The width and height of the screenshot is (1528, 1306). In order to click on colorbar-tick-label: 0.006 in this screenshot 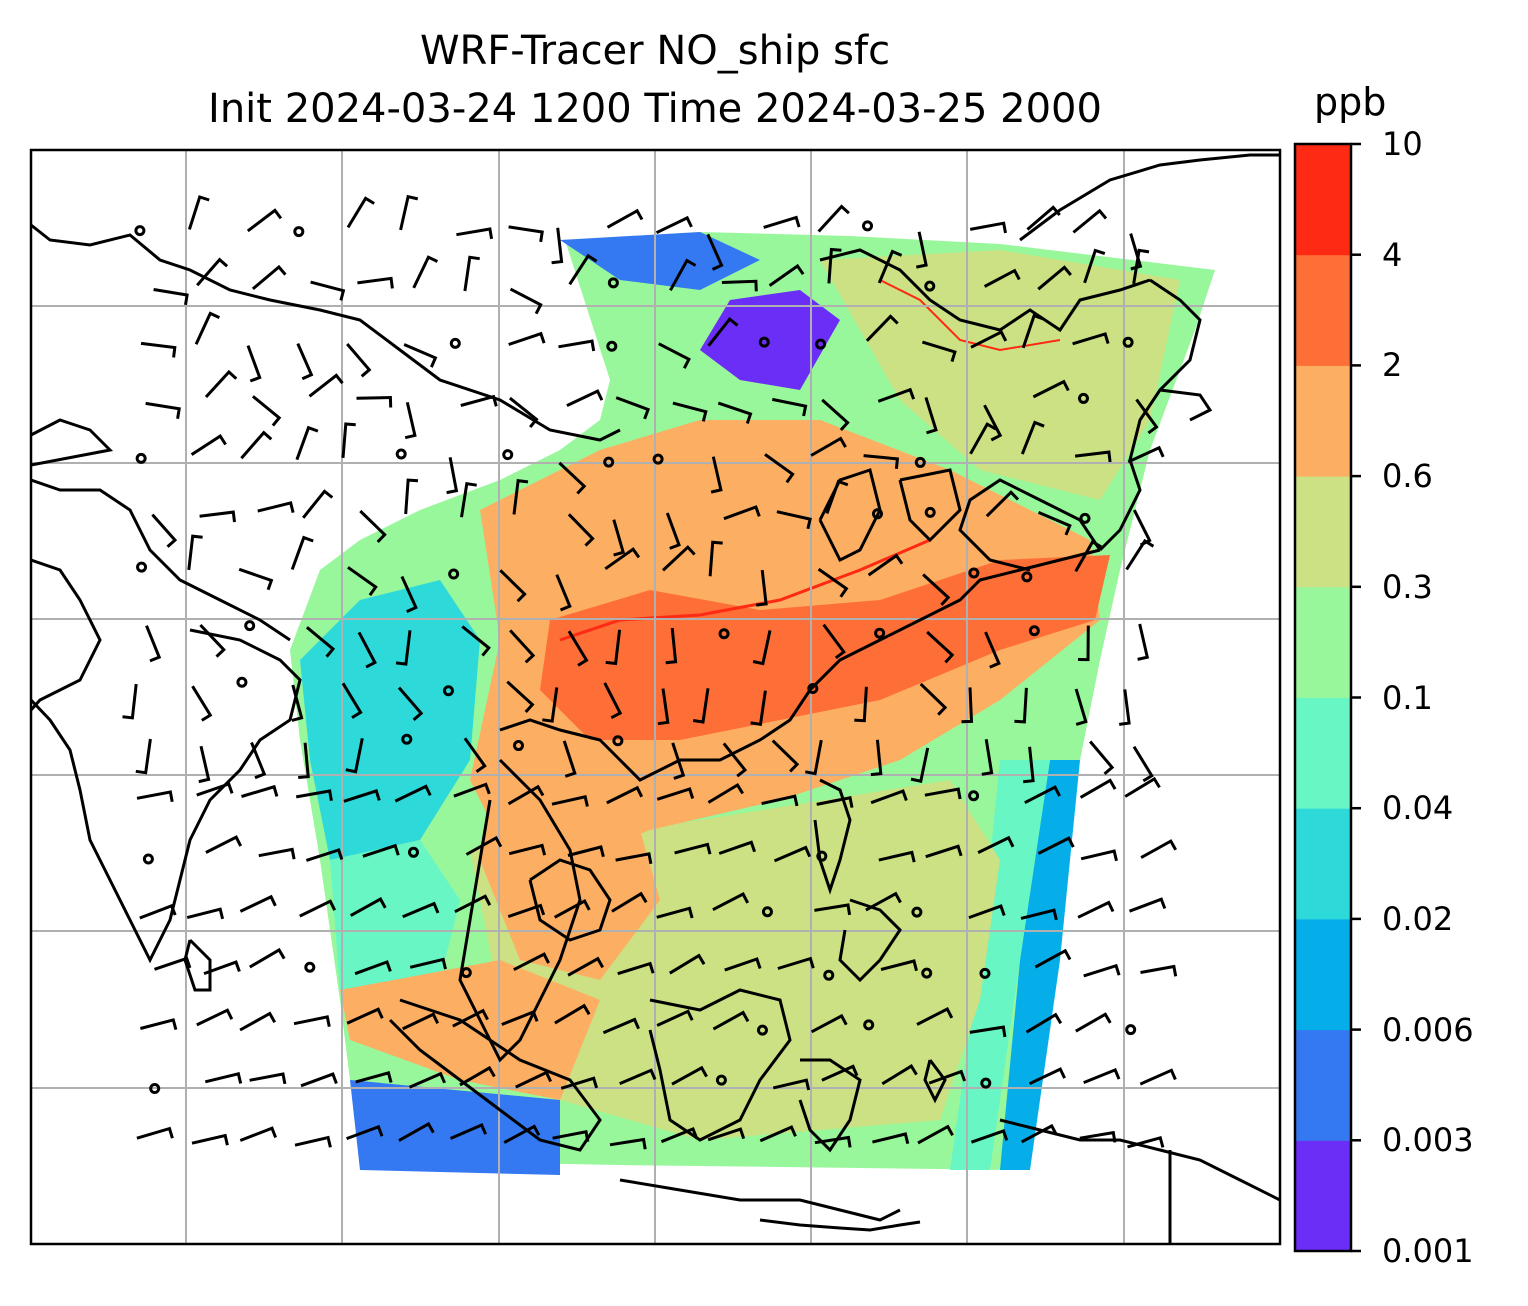, I will do `click(1428, 1029)`.